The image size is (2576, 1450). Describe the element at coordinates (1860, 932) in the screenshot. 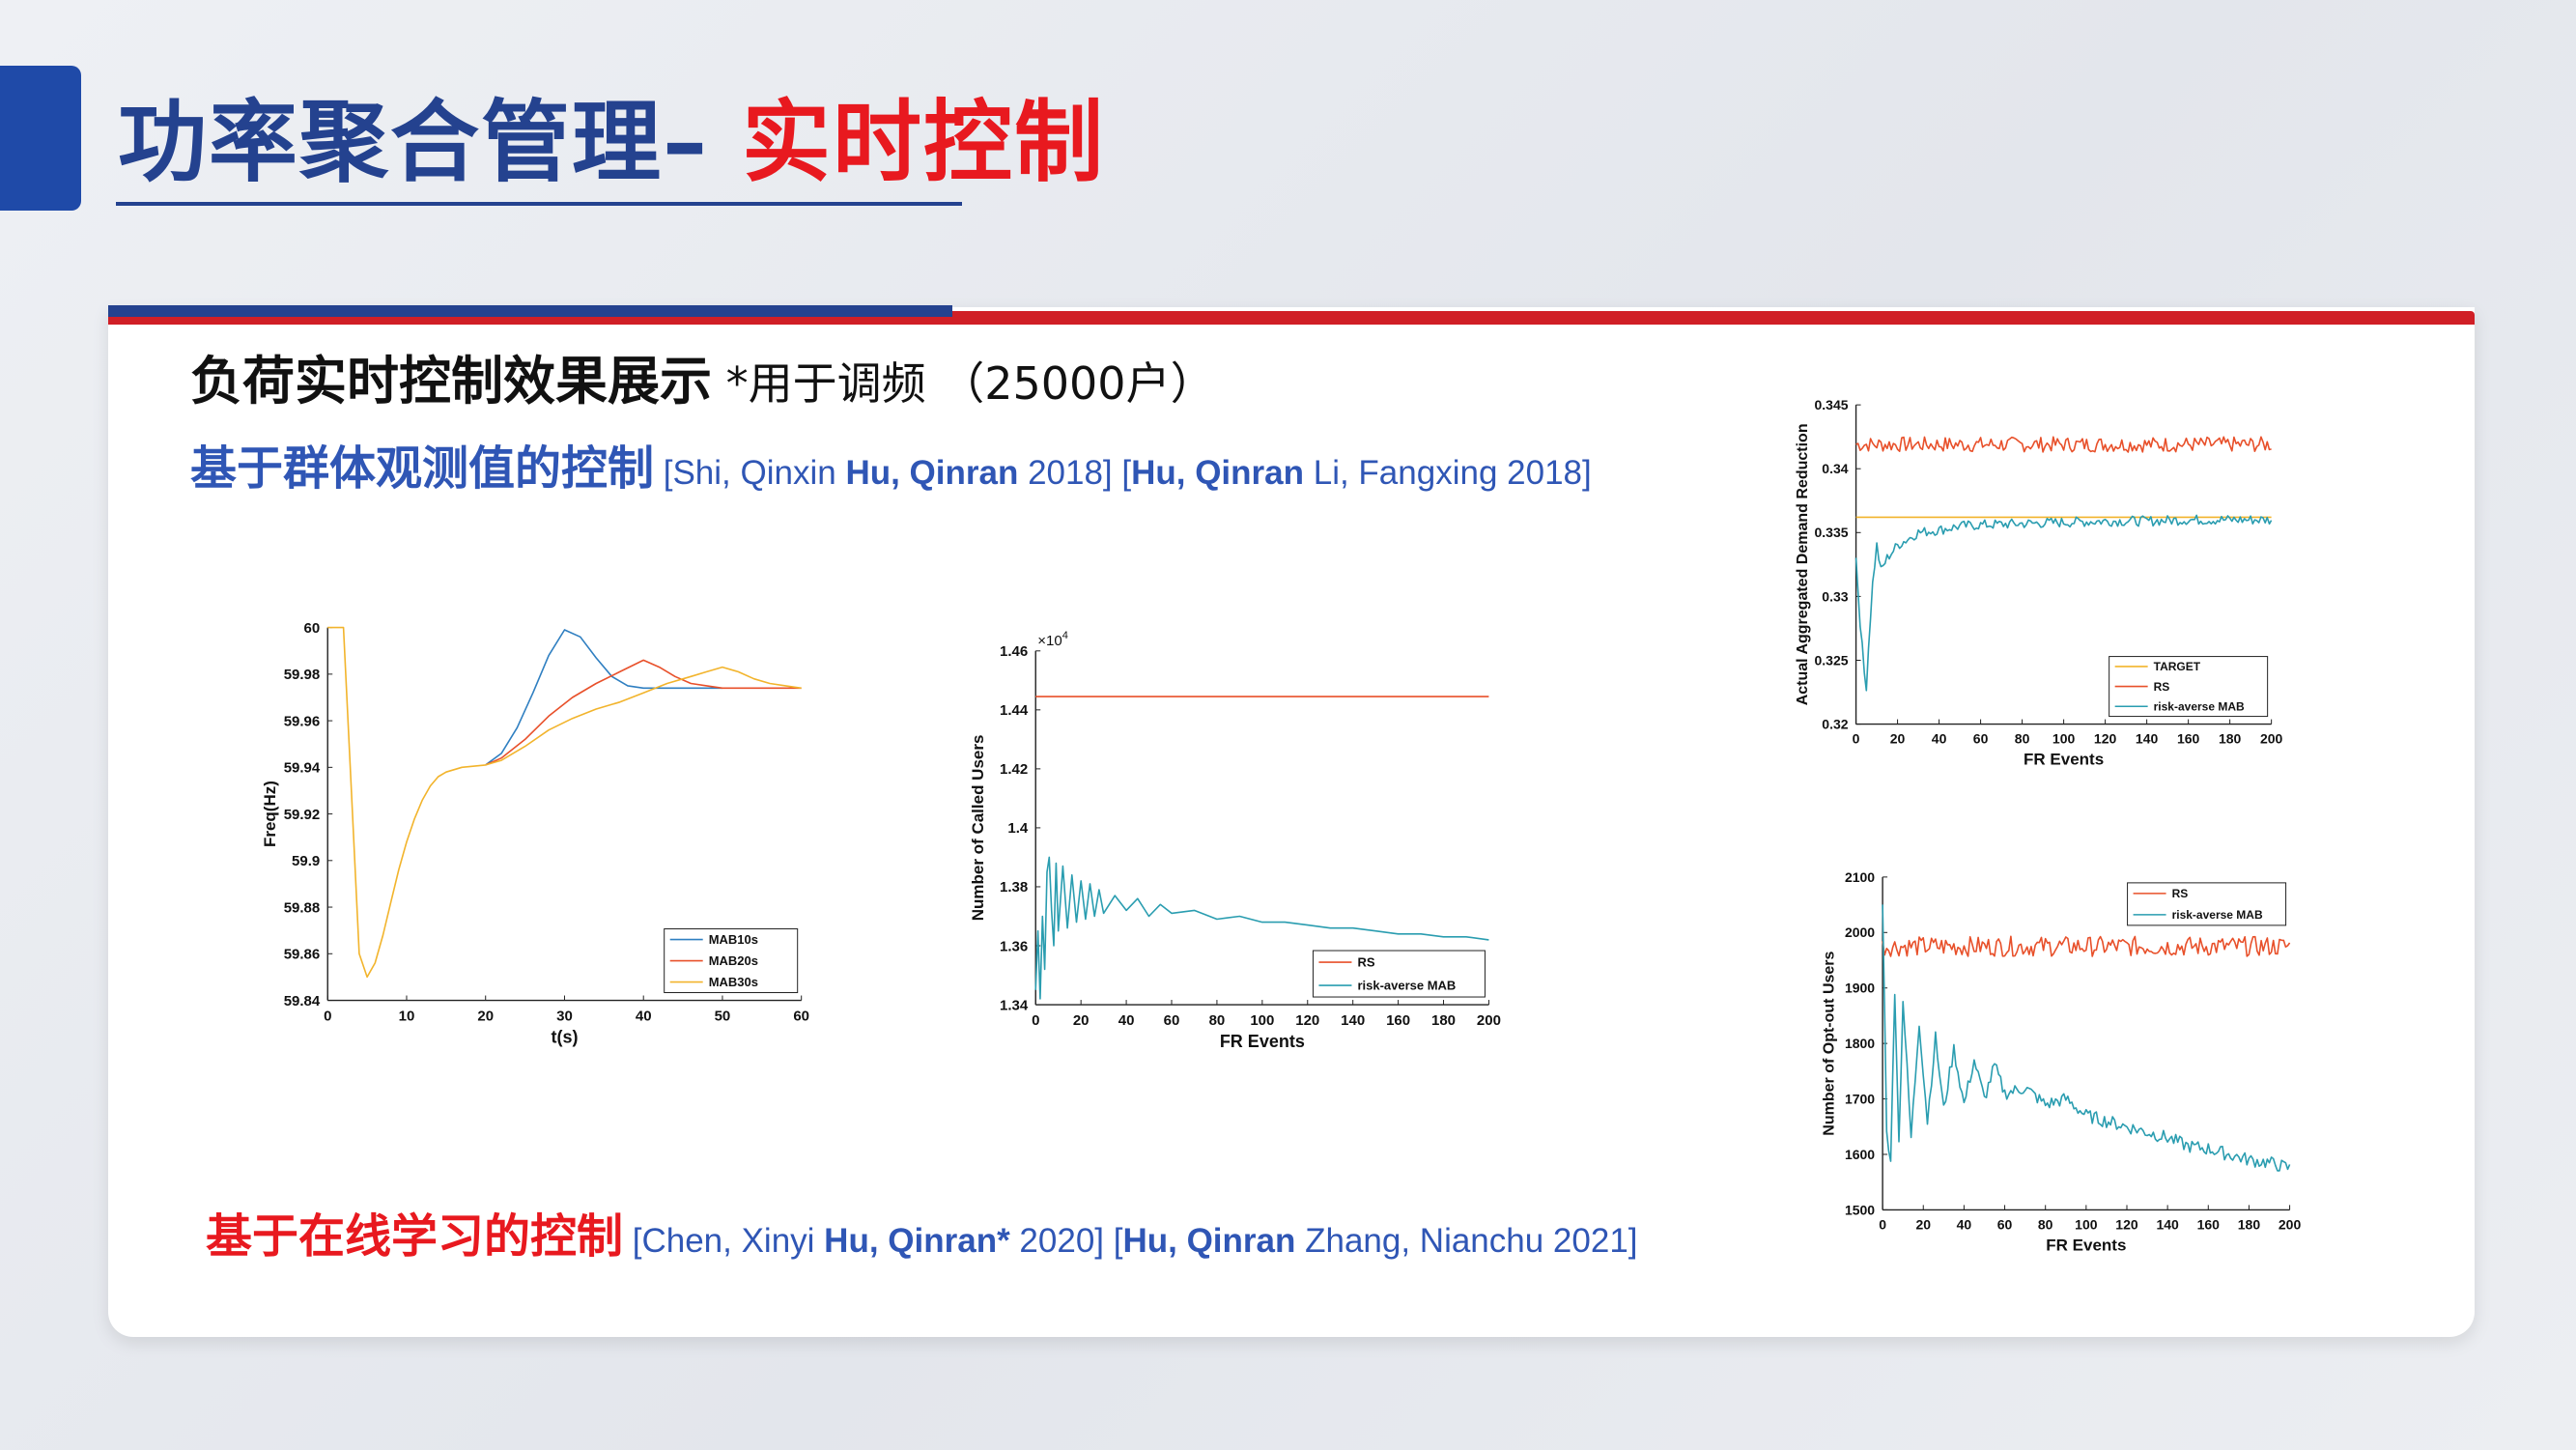

I see `y-tick-label: 2000` at that location.